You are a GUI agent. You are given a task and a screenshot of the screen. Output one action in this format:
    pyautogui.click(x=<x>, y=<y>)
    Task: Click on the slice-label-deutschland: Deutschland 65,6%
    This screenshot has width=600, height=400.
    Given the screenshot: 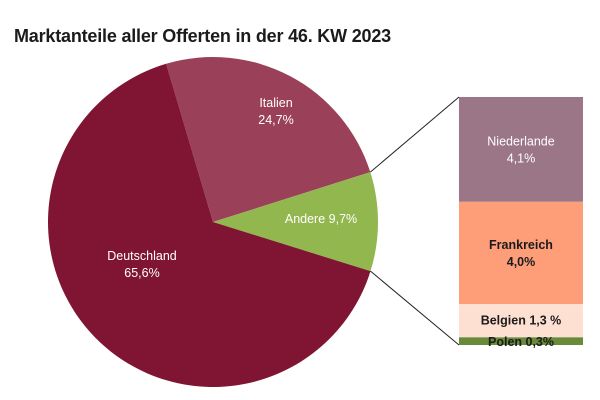 What is the action you would take?
    pyautogui.click(x=142, y=264)
    